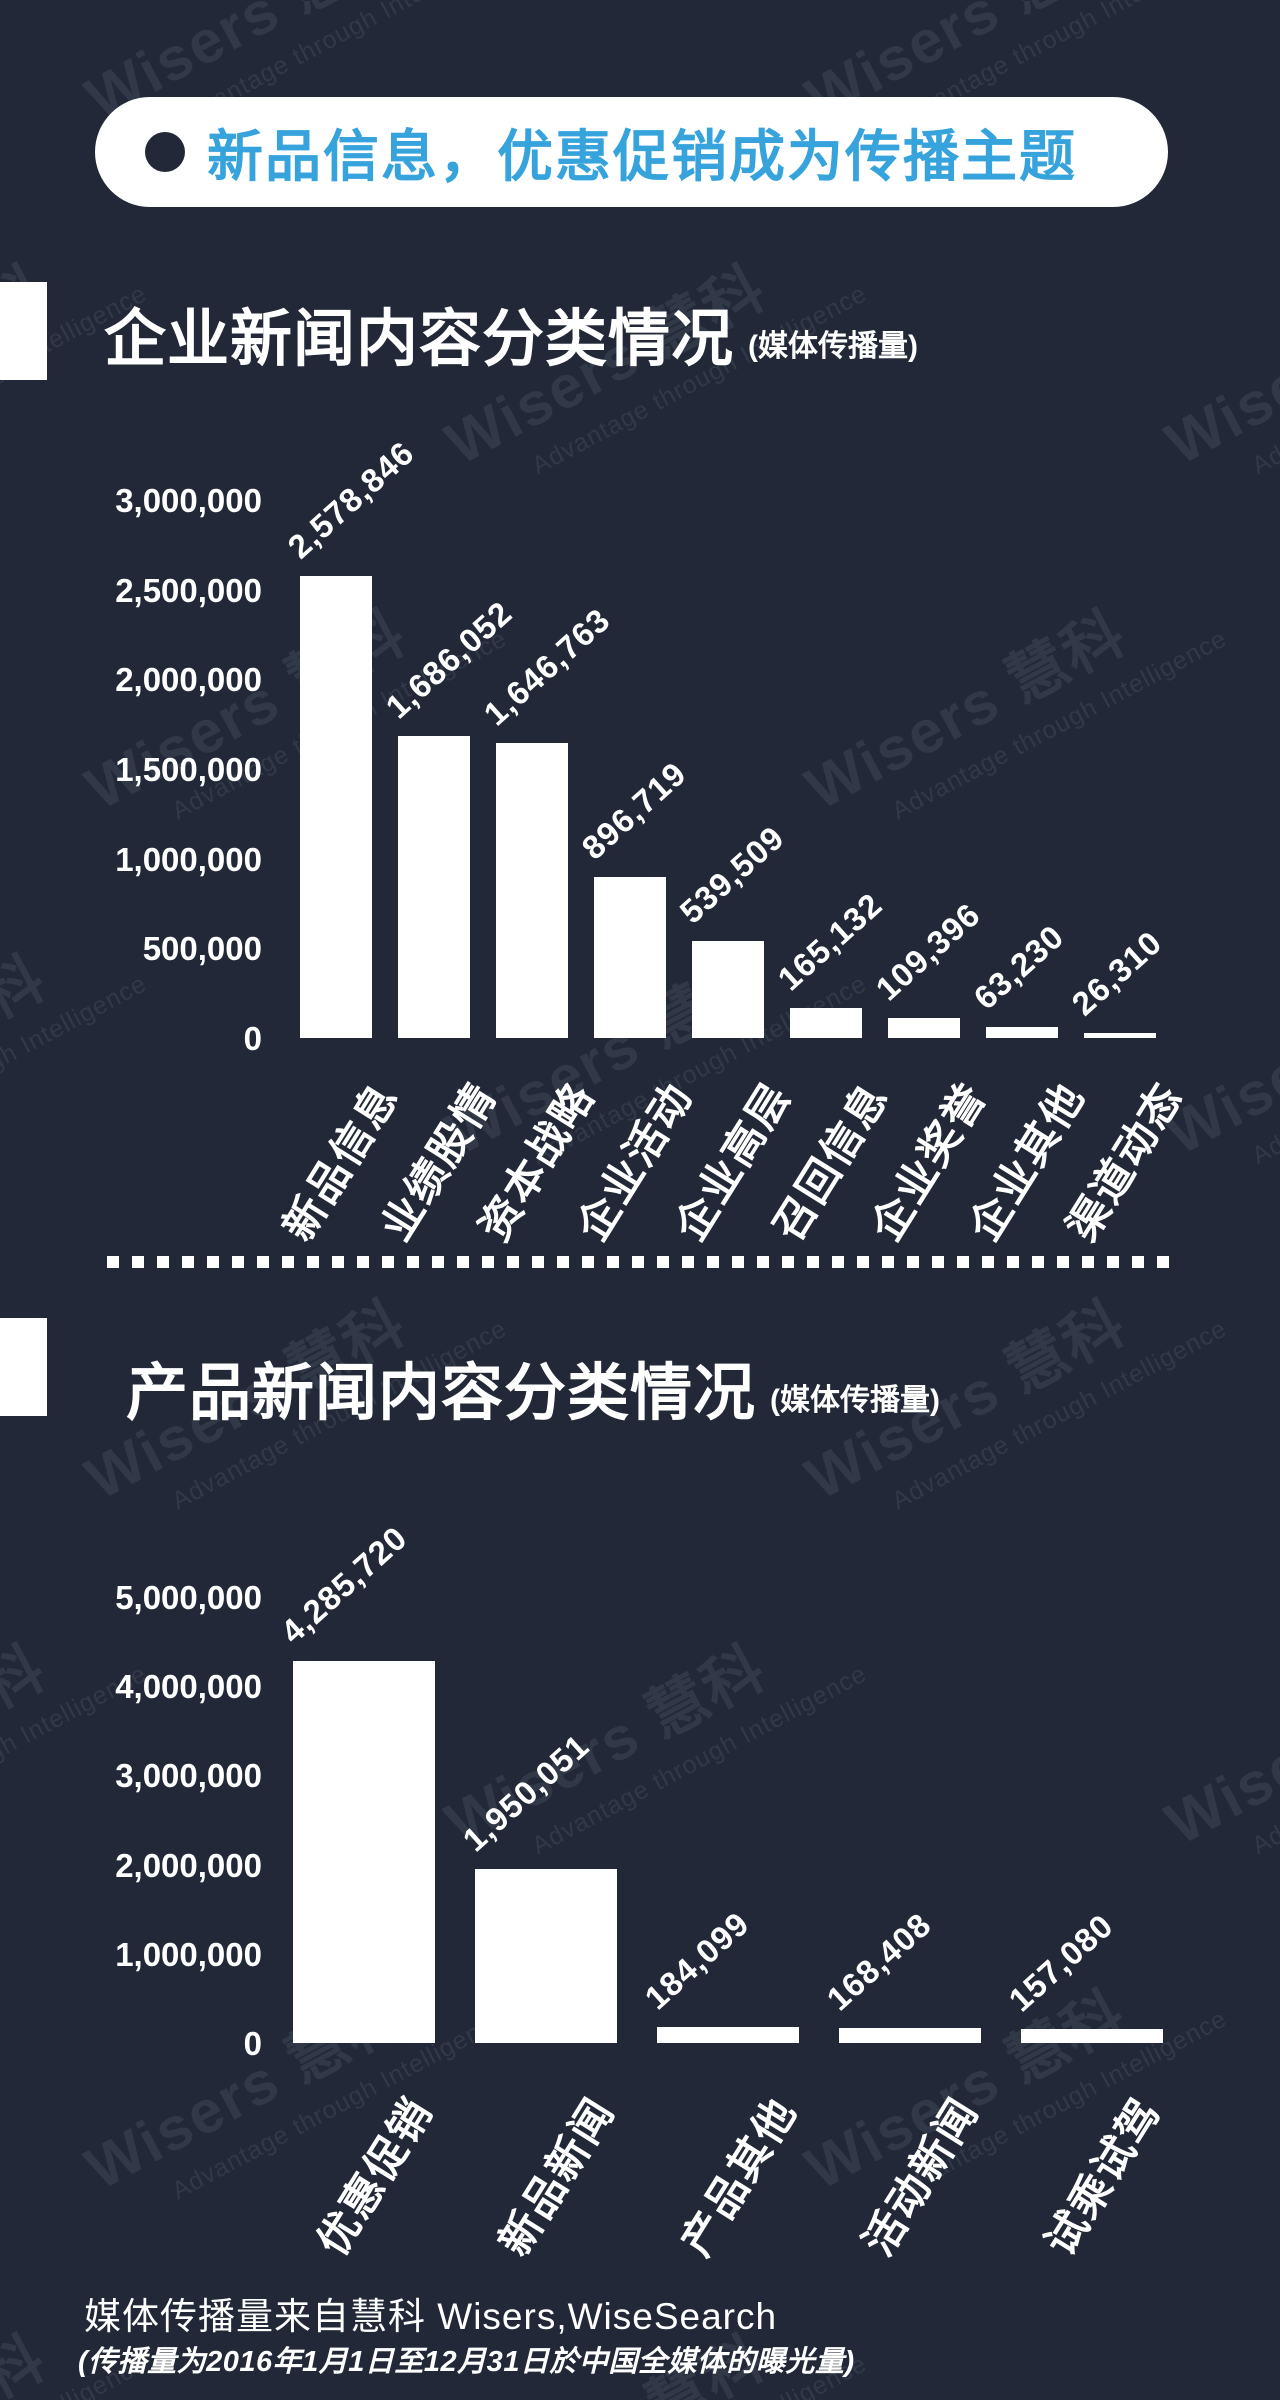  I want to click on bar-value-label: 157,080, so click(1061, 1962).